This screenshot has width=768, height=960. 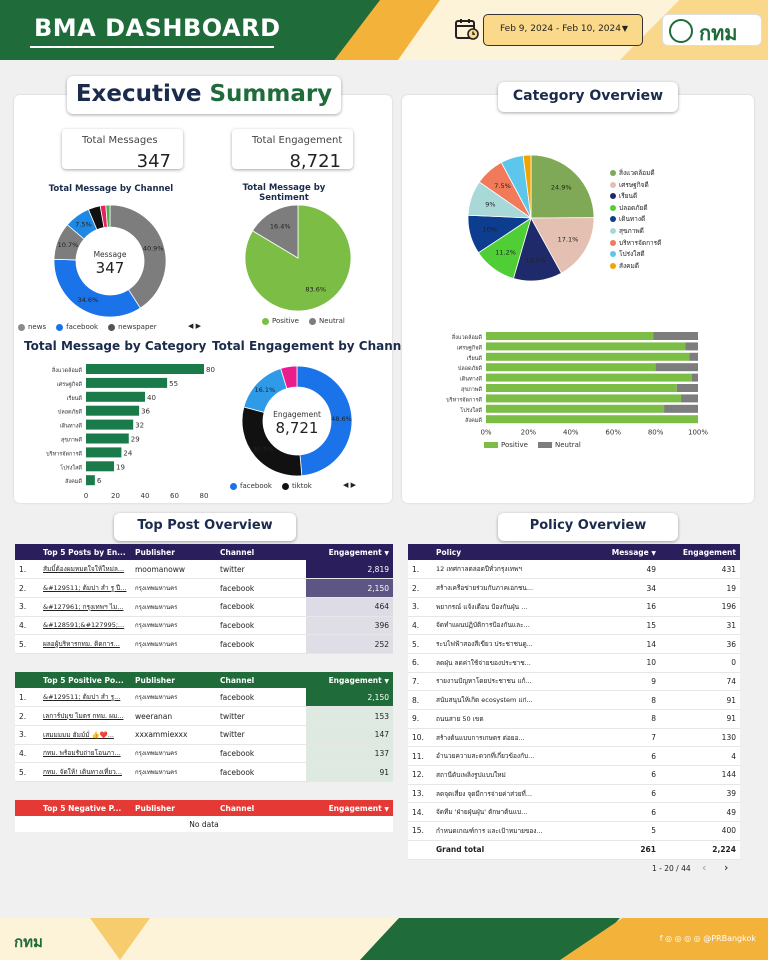 I want to click on legend-item: ปลอดภัยดี, so click(x=635, y=209).